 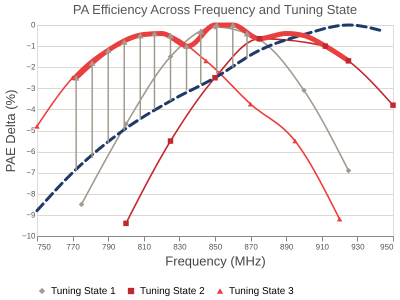 What do you see at coordinates (31, 151) in the screenshot?
I see `y-tick-label: −6` at bounding box center [31, 151].